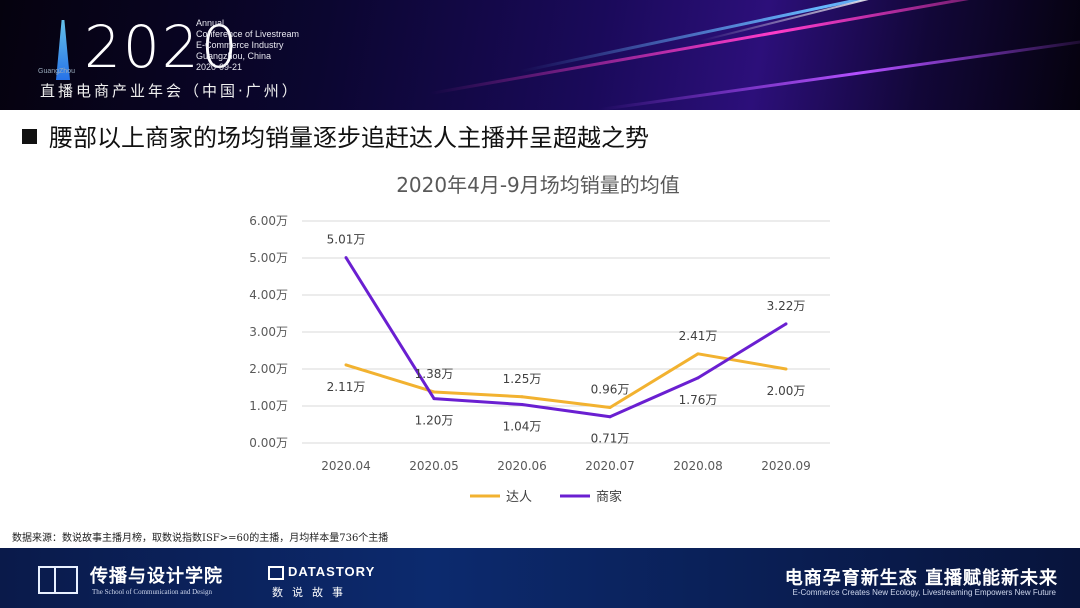 The image size is (1080, 608). Describe the element at coordinates (268, 221) in the screenshot. I see `y-tick-label: 6.00万` at that location.